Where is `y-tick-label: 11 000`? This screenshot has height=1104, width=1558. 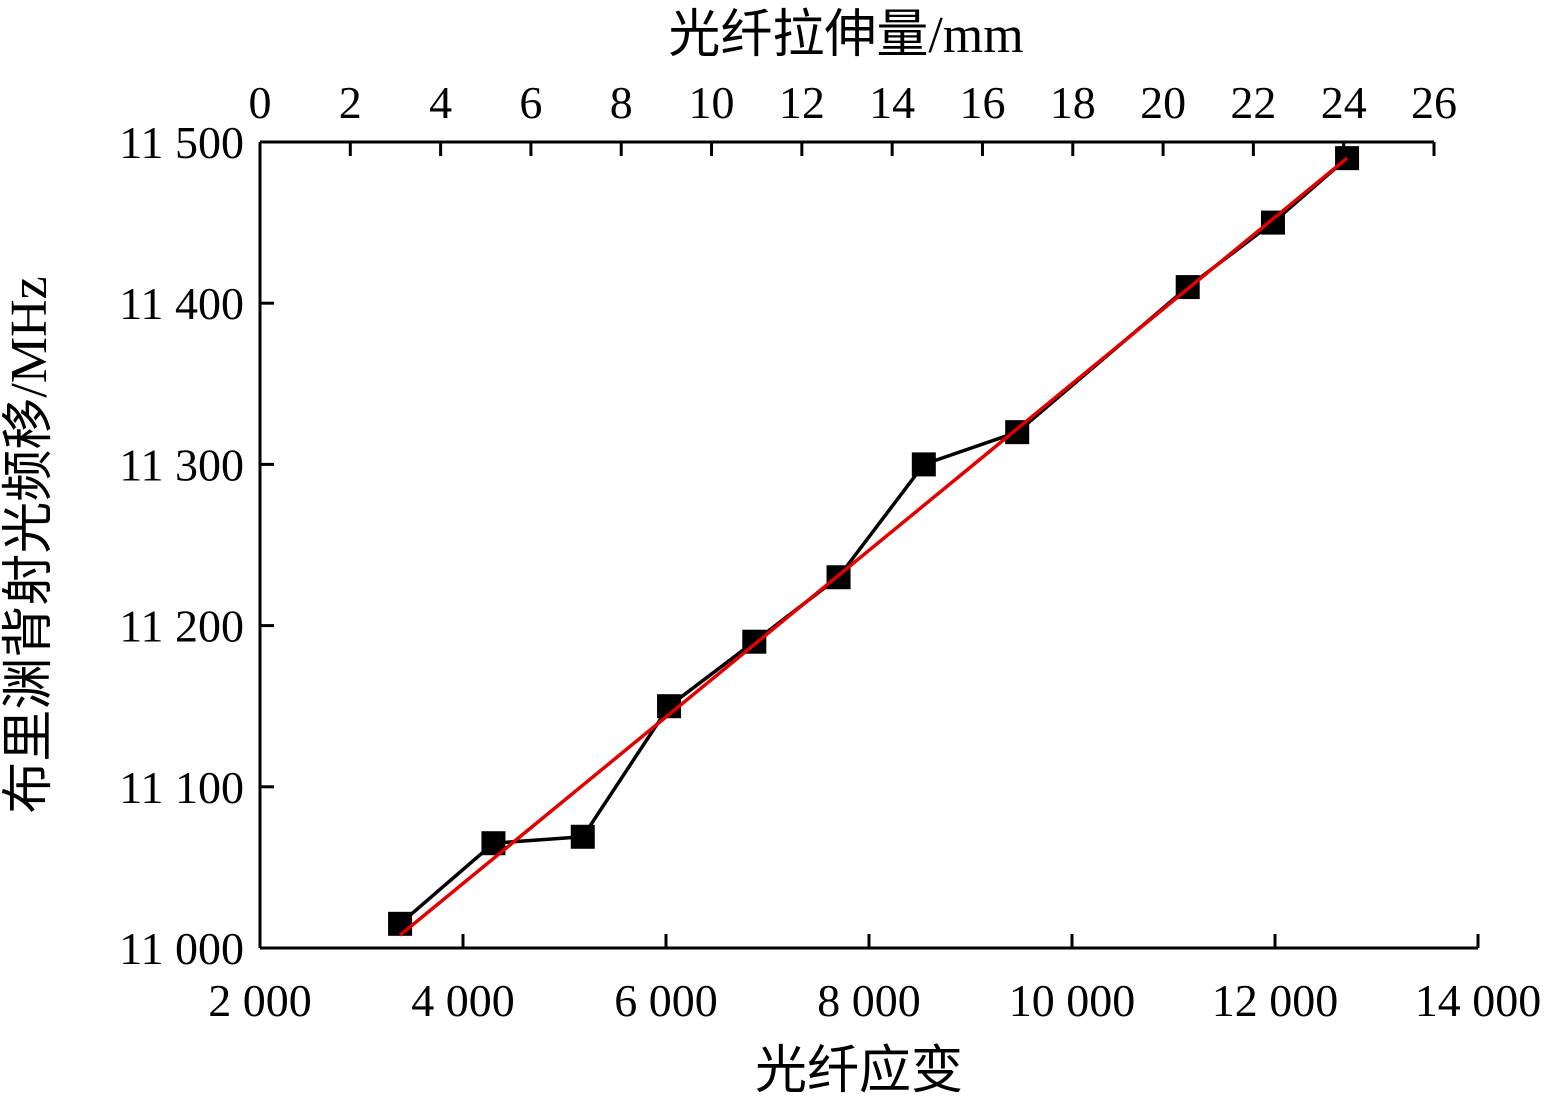 y-tick-label: 11 000 is located at coordinates (181, 948).